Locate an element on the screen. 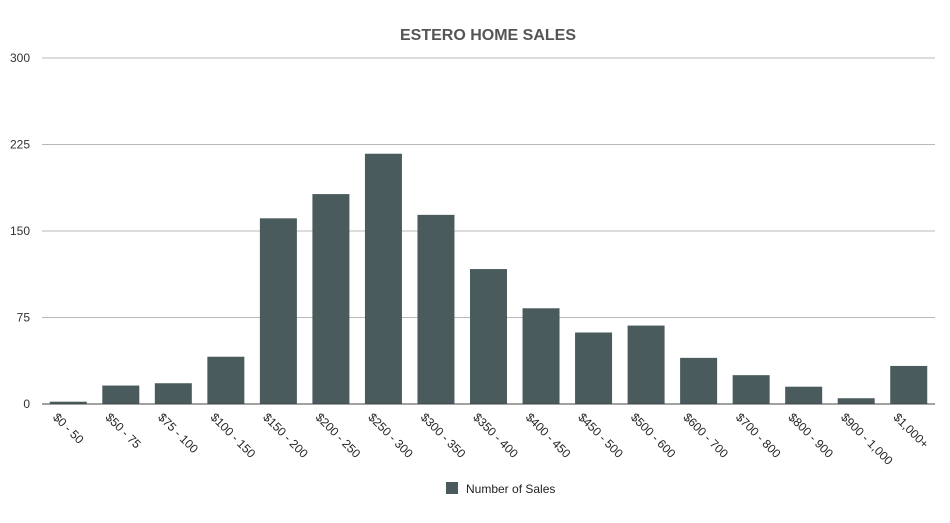 The width and height of the screenshot is (950, 523). x-tick-label: $0 - 50 is located at coordinates (68, 428).